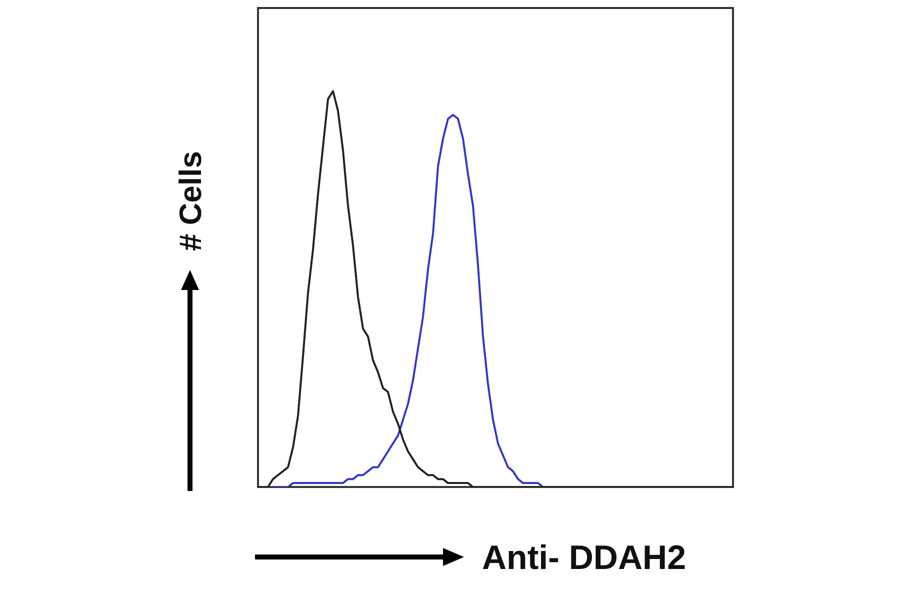  What do you see at coordinates (190, 201) in the screenshot?
I see `y-axis-title: # Cells` at bounding box center [190, 201].